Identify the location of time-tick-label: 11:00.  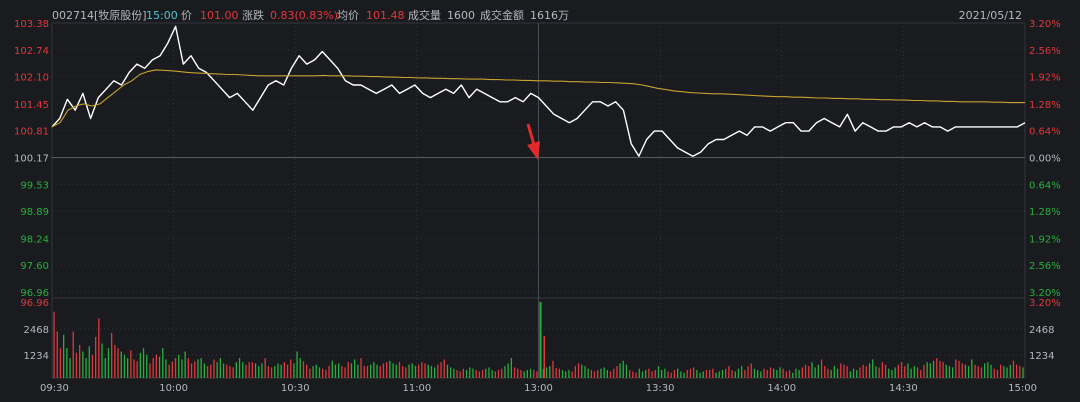
(416, 388).